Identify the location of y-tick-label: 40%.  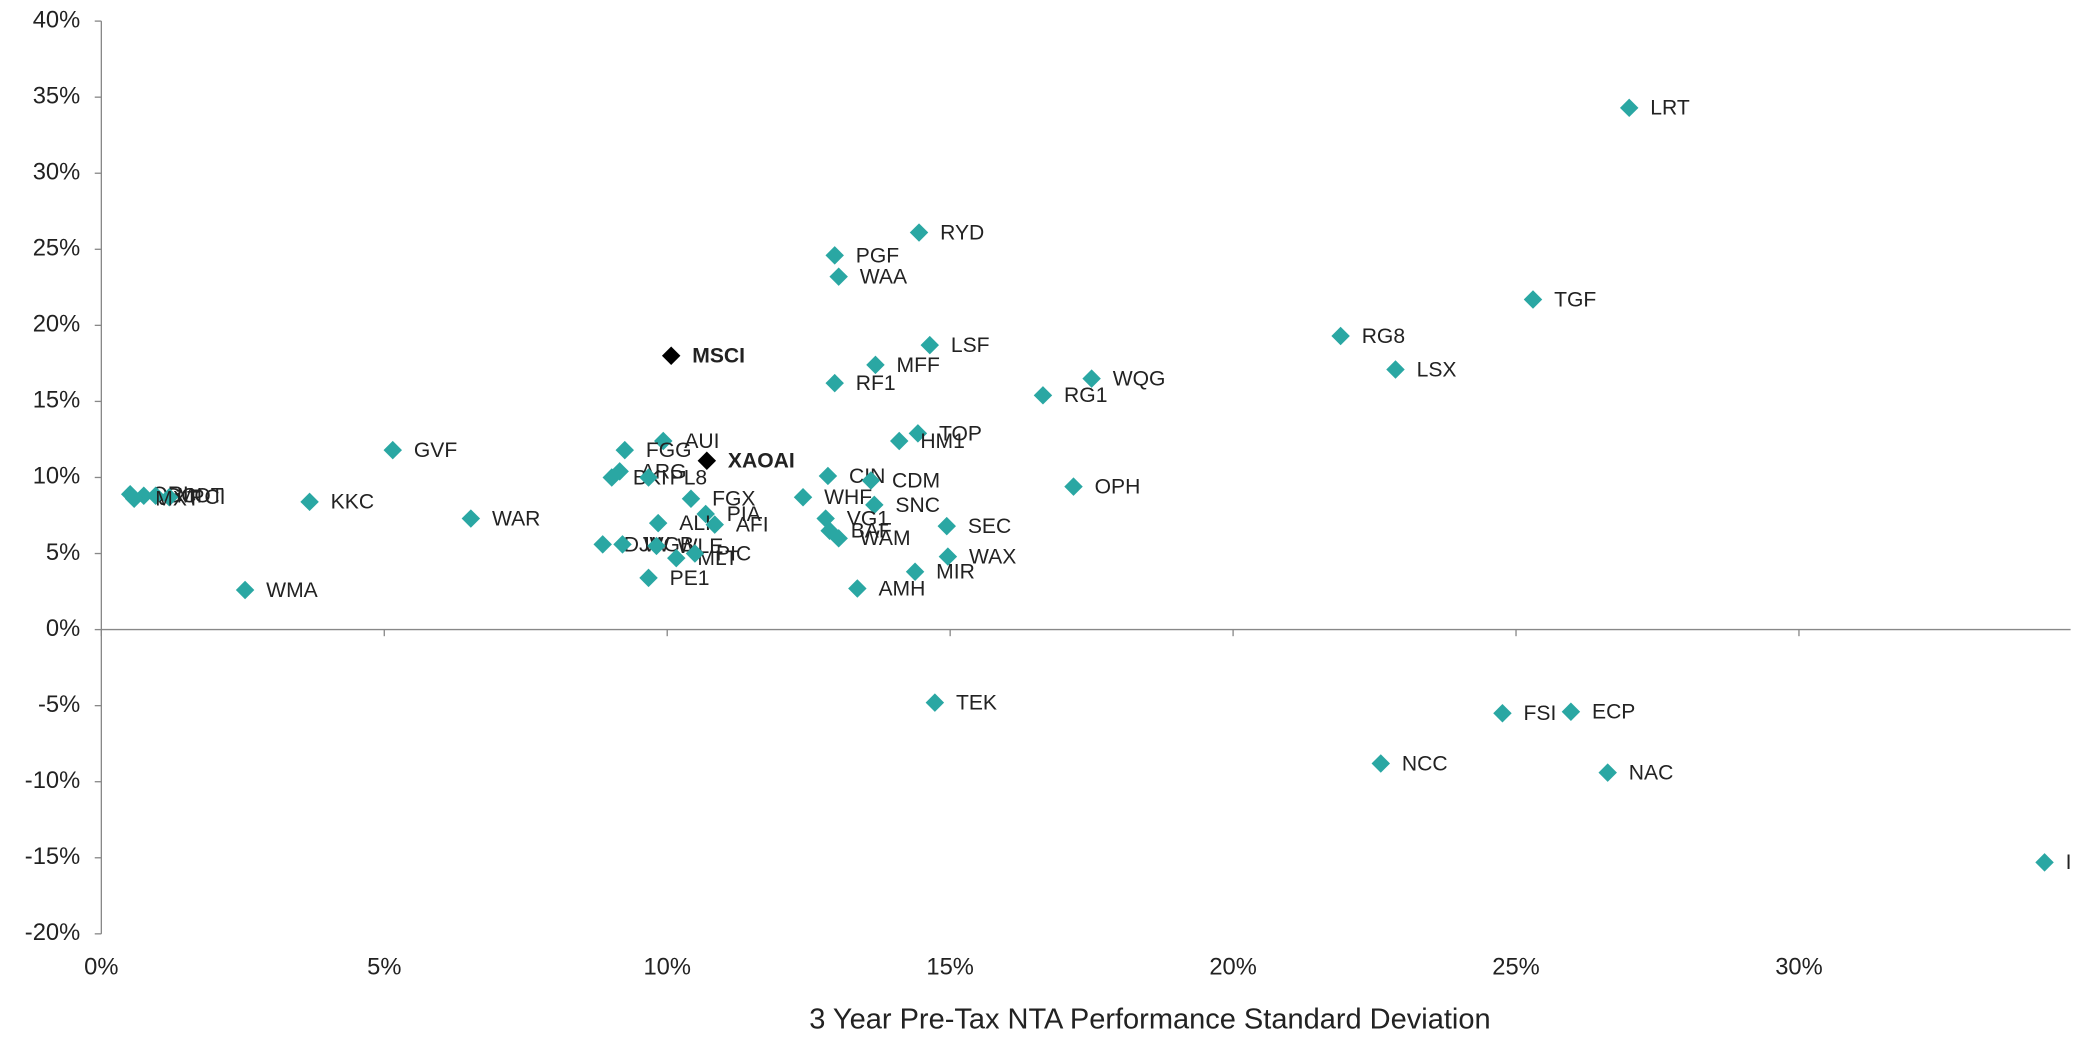
(57, 20).